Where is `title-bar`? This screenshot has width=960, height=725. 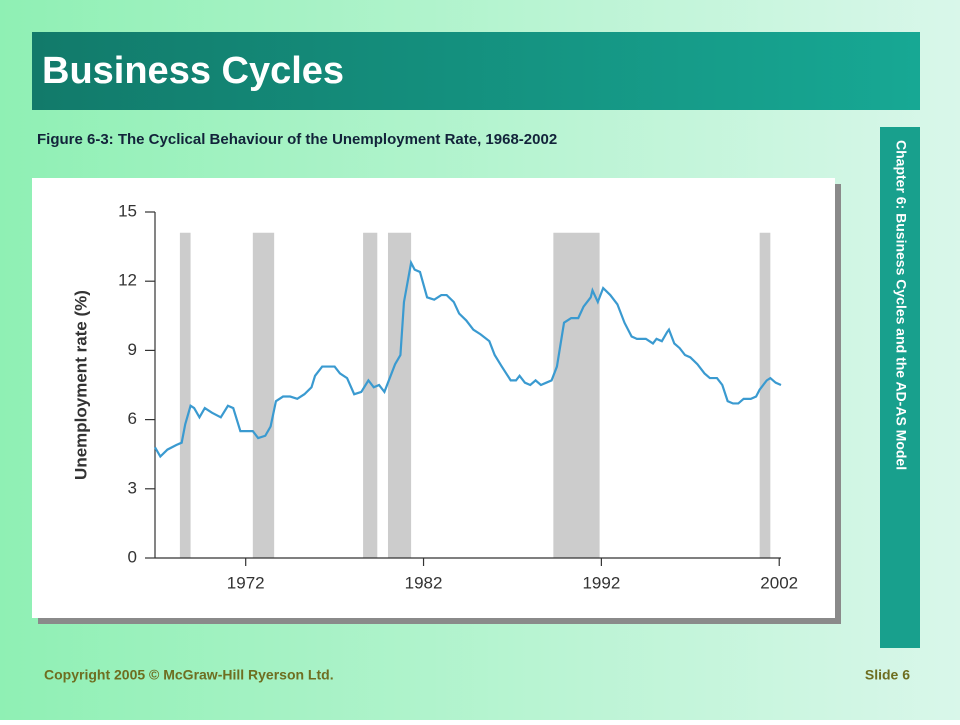 title-bar is located at coordinates (476, 71).